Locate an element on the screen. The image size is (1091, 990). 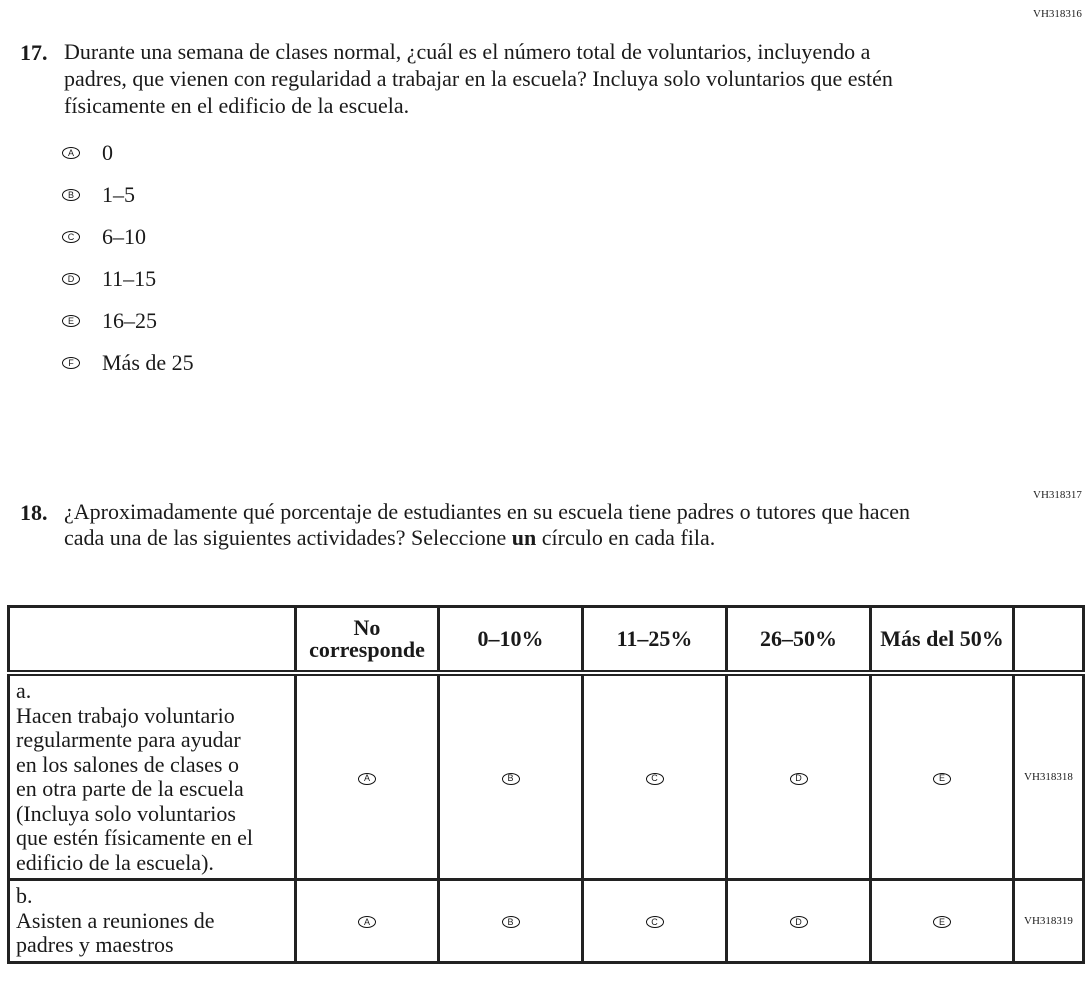
answer-option: D 11–15 is located at coordinates (109, 278).